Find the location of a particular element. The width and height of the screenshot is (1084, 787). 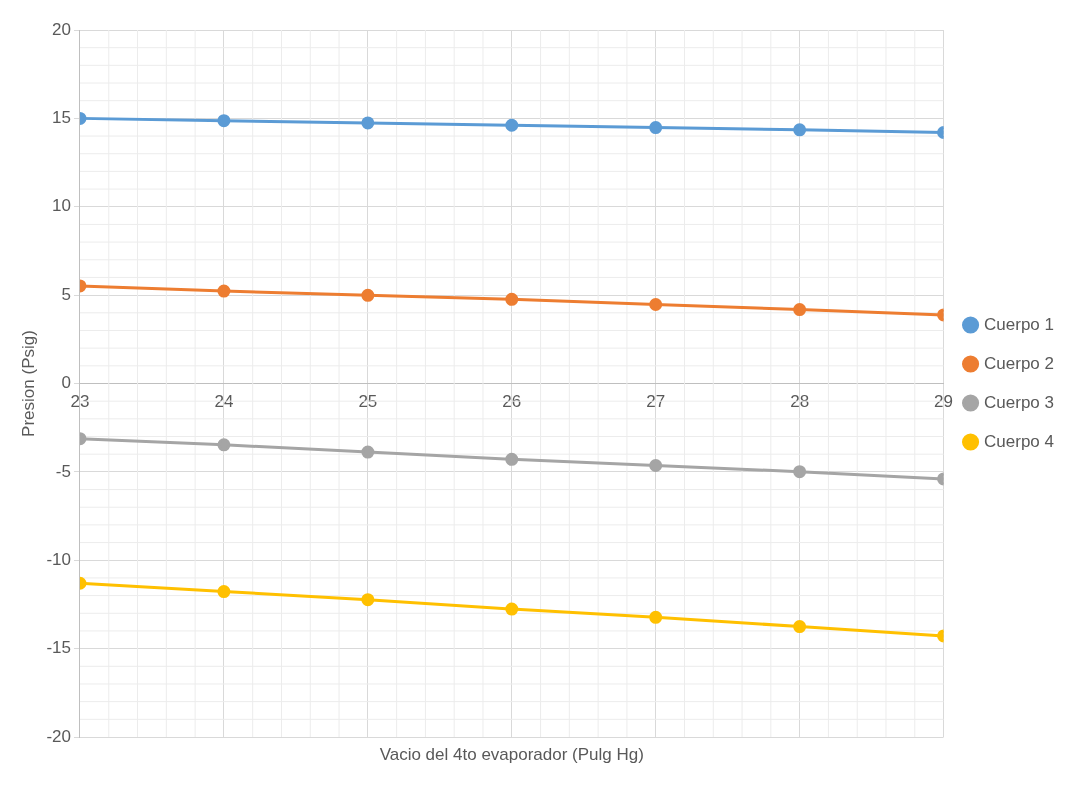

x-tick-label: 28 is located at coordinates (800, 402).